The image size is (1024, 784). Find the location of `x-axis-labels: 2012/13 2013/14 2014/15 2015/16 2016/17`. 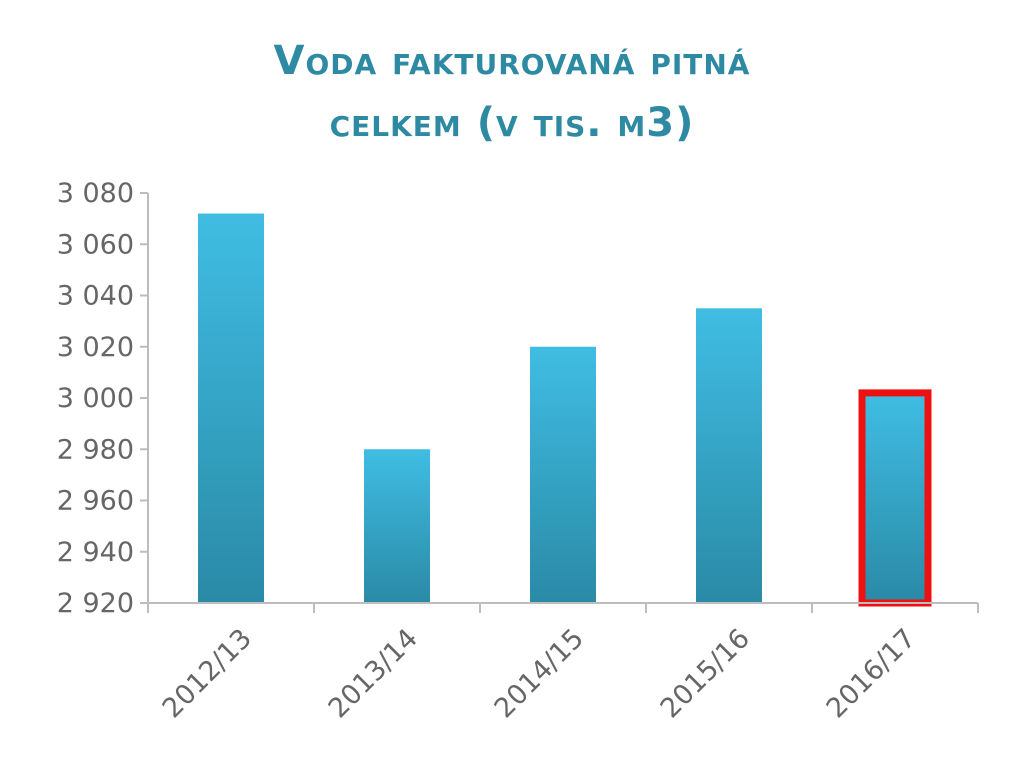

x-axis-labels: 2012/13 2013/14 2014/15 2015/16 2016/17 is located at coordinates (539, 673).